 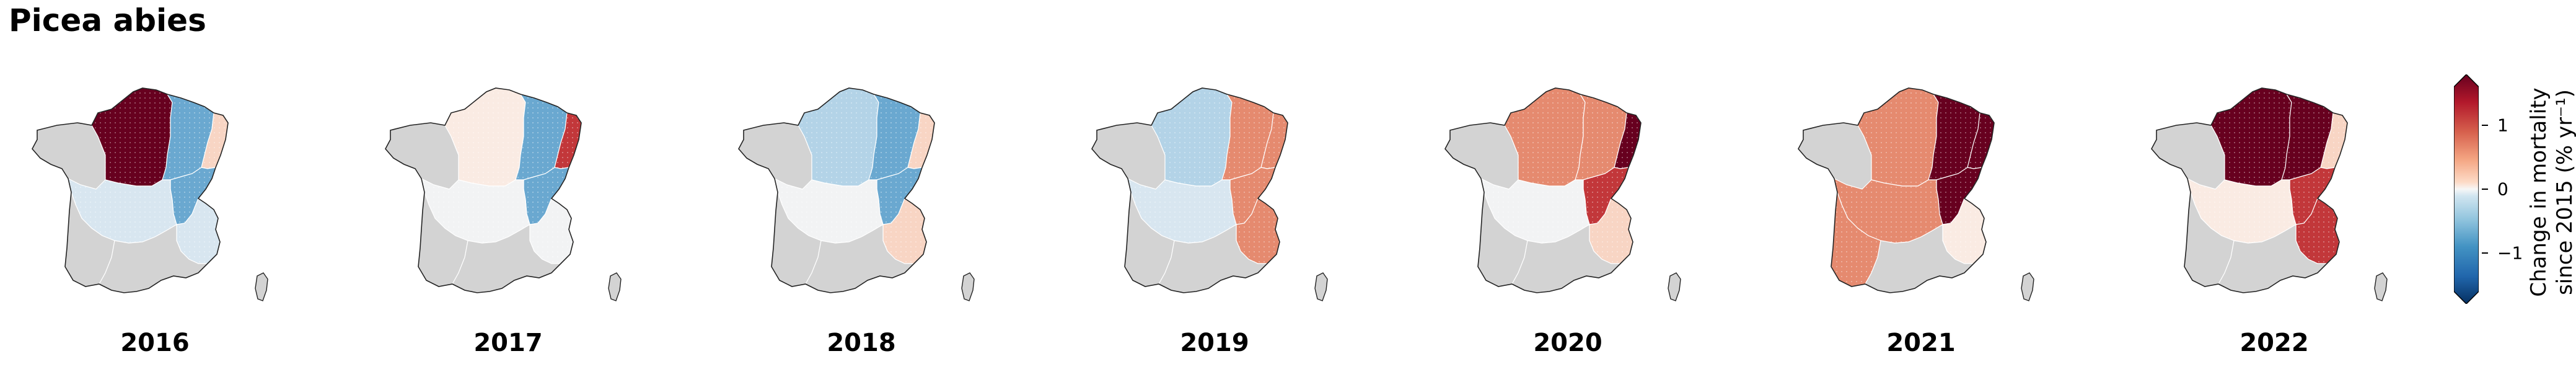 I want to click on map-panel-2018, so click(x=862, y=186).